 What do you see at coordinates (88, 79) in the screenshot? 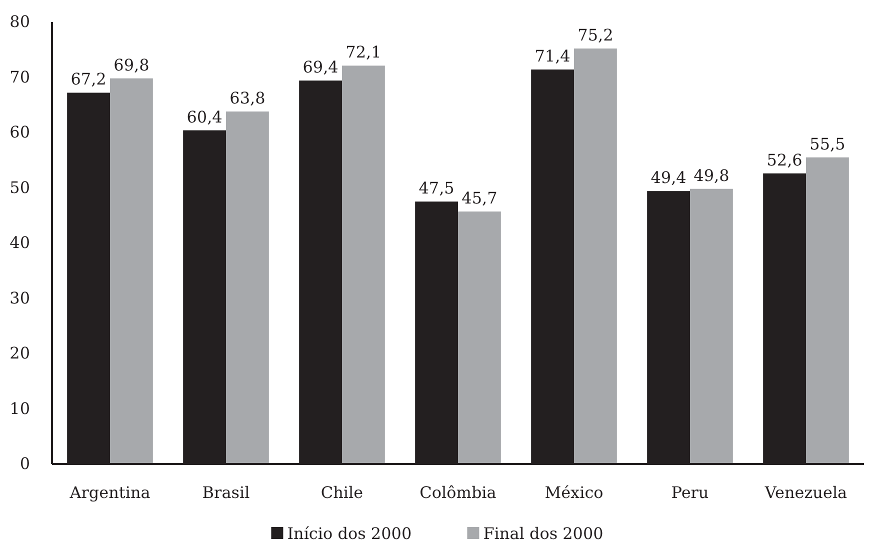
I see `data-label: 67,2` at bounding box center [88, 79].